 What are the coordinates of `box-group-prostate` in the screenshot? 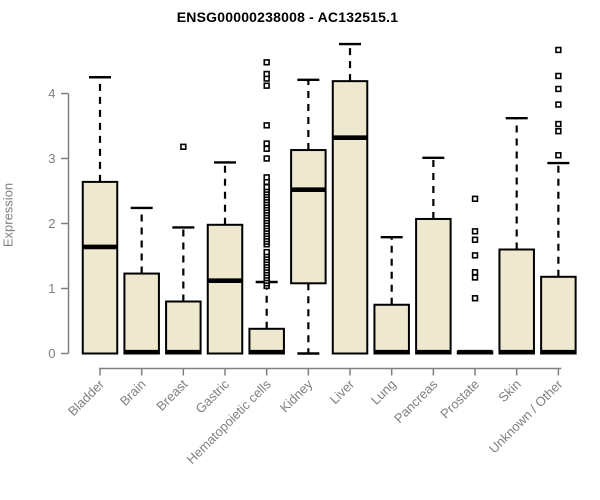 It's located at (475, 275).